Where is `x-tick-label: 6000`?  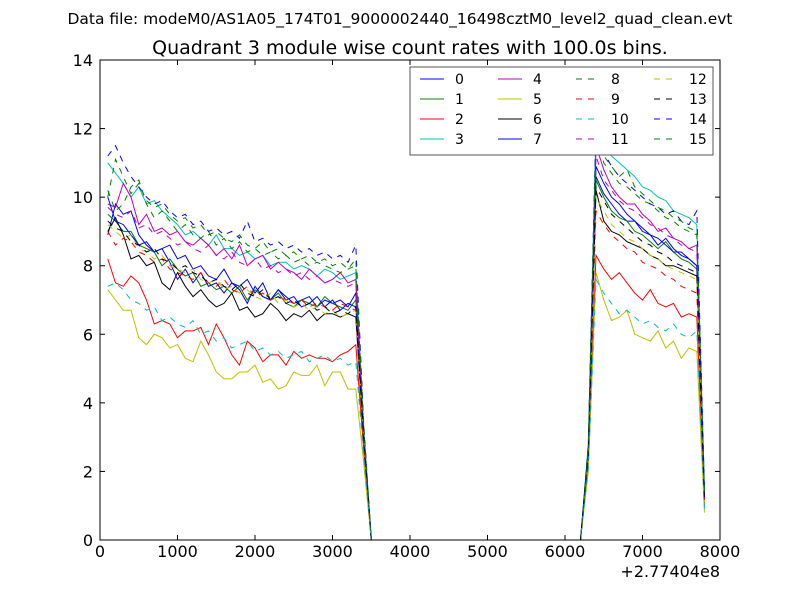
x-tick-label: 6000 is located at coordinates (565, 551).